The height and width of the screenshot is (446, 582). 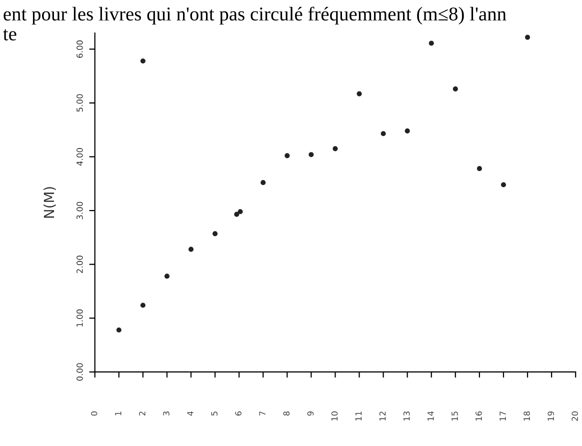 I want to click on x-tick-label: 8, so click(x=286, y=413).